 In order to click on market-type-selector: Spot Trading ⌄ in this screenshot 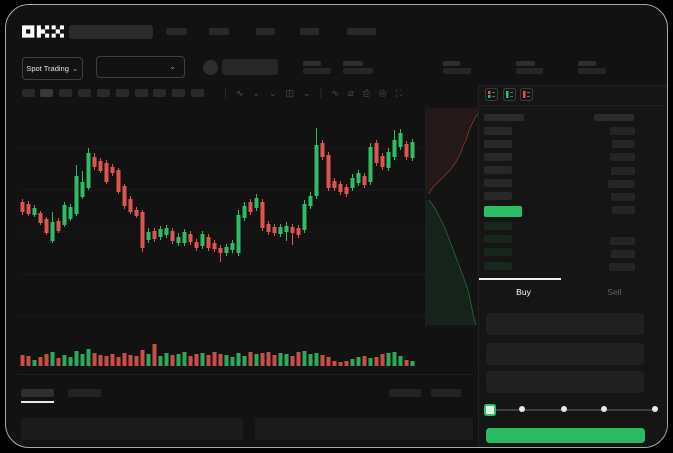, I will do `click(52, 68)`.